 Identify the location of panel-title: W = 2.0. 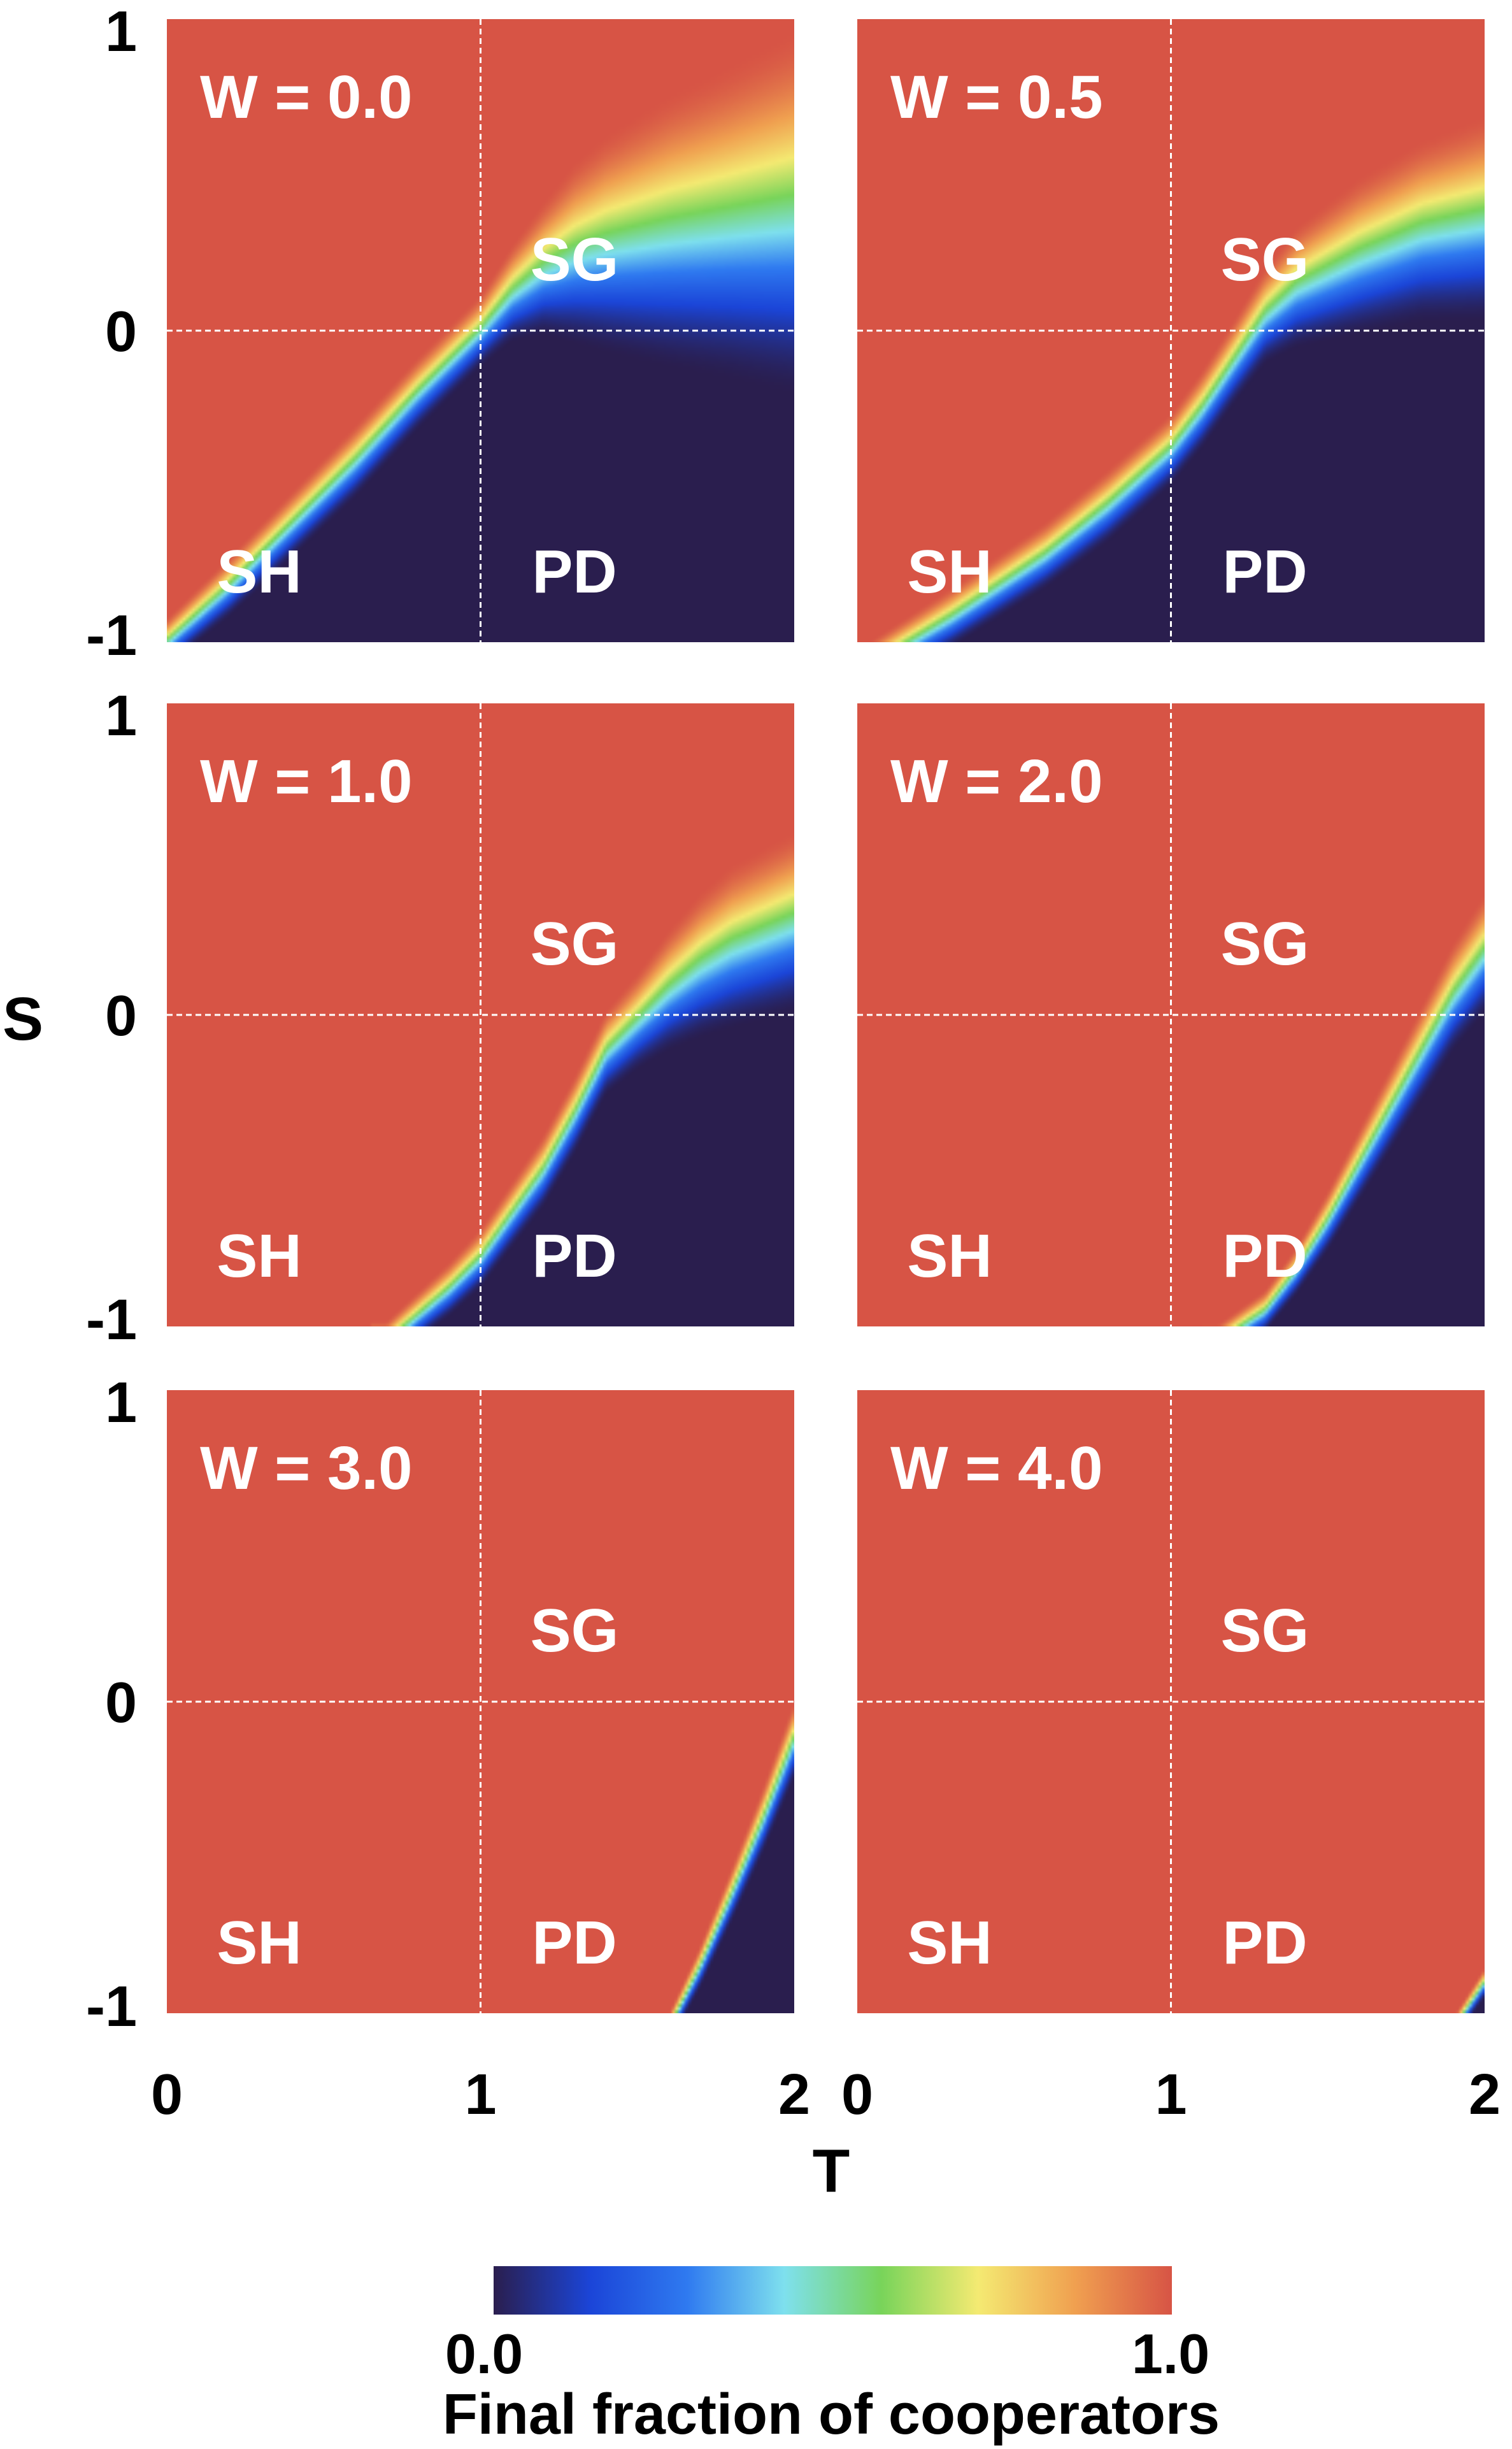
(996, 781).